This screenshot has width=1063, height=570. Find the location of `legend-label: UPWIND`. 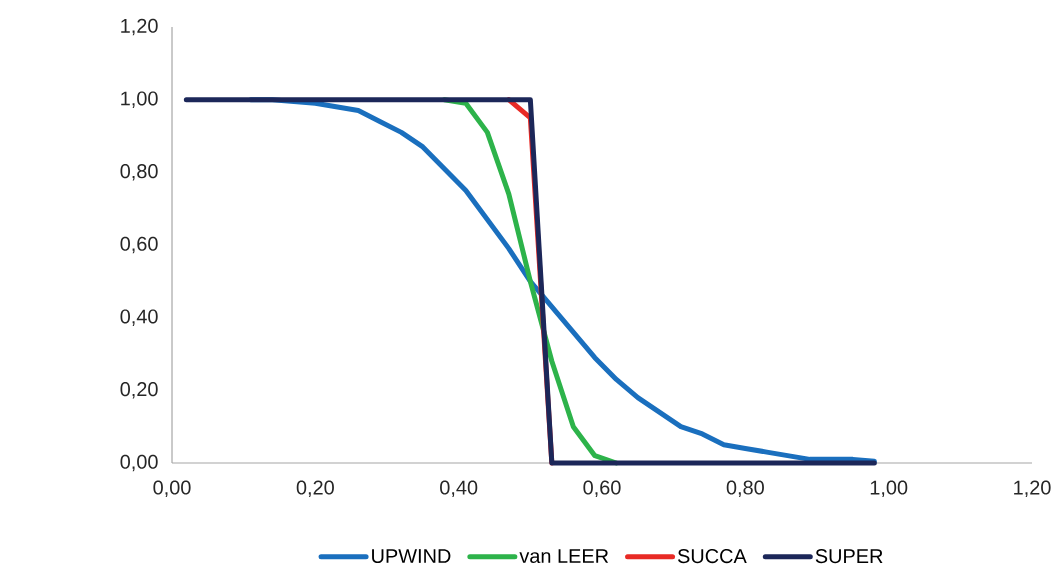

legend-label: UPWIND is located at coordinates (411, 556).